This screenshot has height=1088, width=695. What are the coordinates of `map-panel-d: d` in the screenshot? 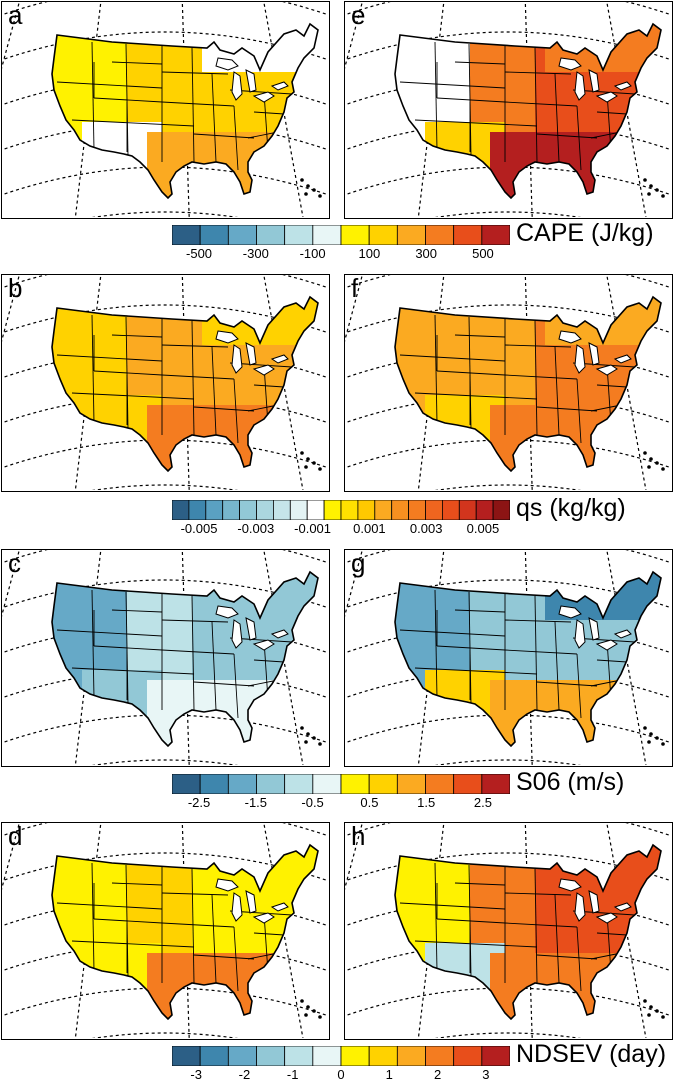 It's located at (165, 931).